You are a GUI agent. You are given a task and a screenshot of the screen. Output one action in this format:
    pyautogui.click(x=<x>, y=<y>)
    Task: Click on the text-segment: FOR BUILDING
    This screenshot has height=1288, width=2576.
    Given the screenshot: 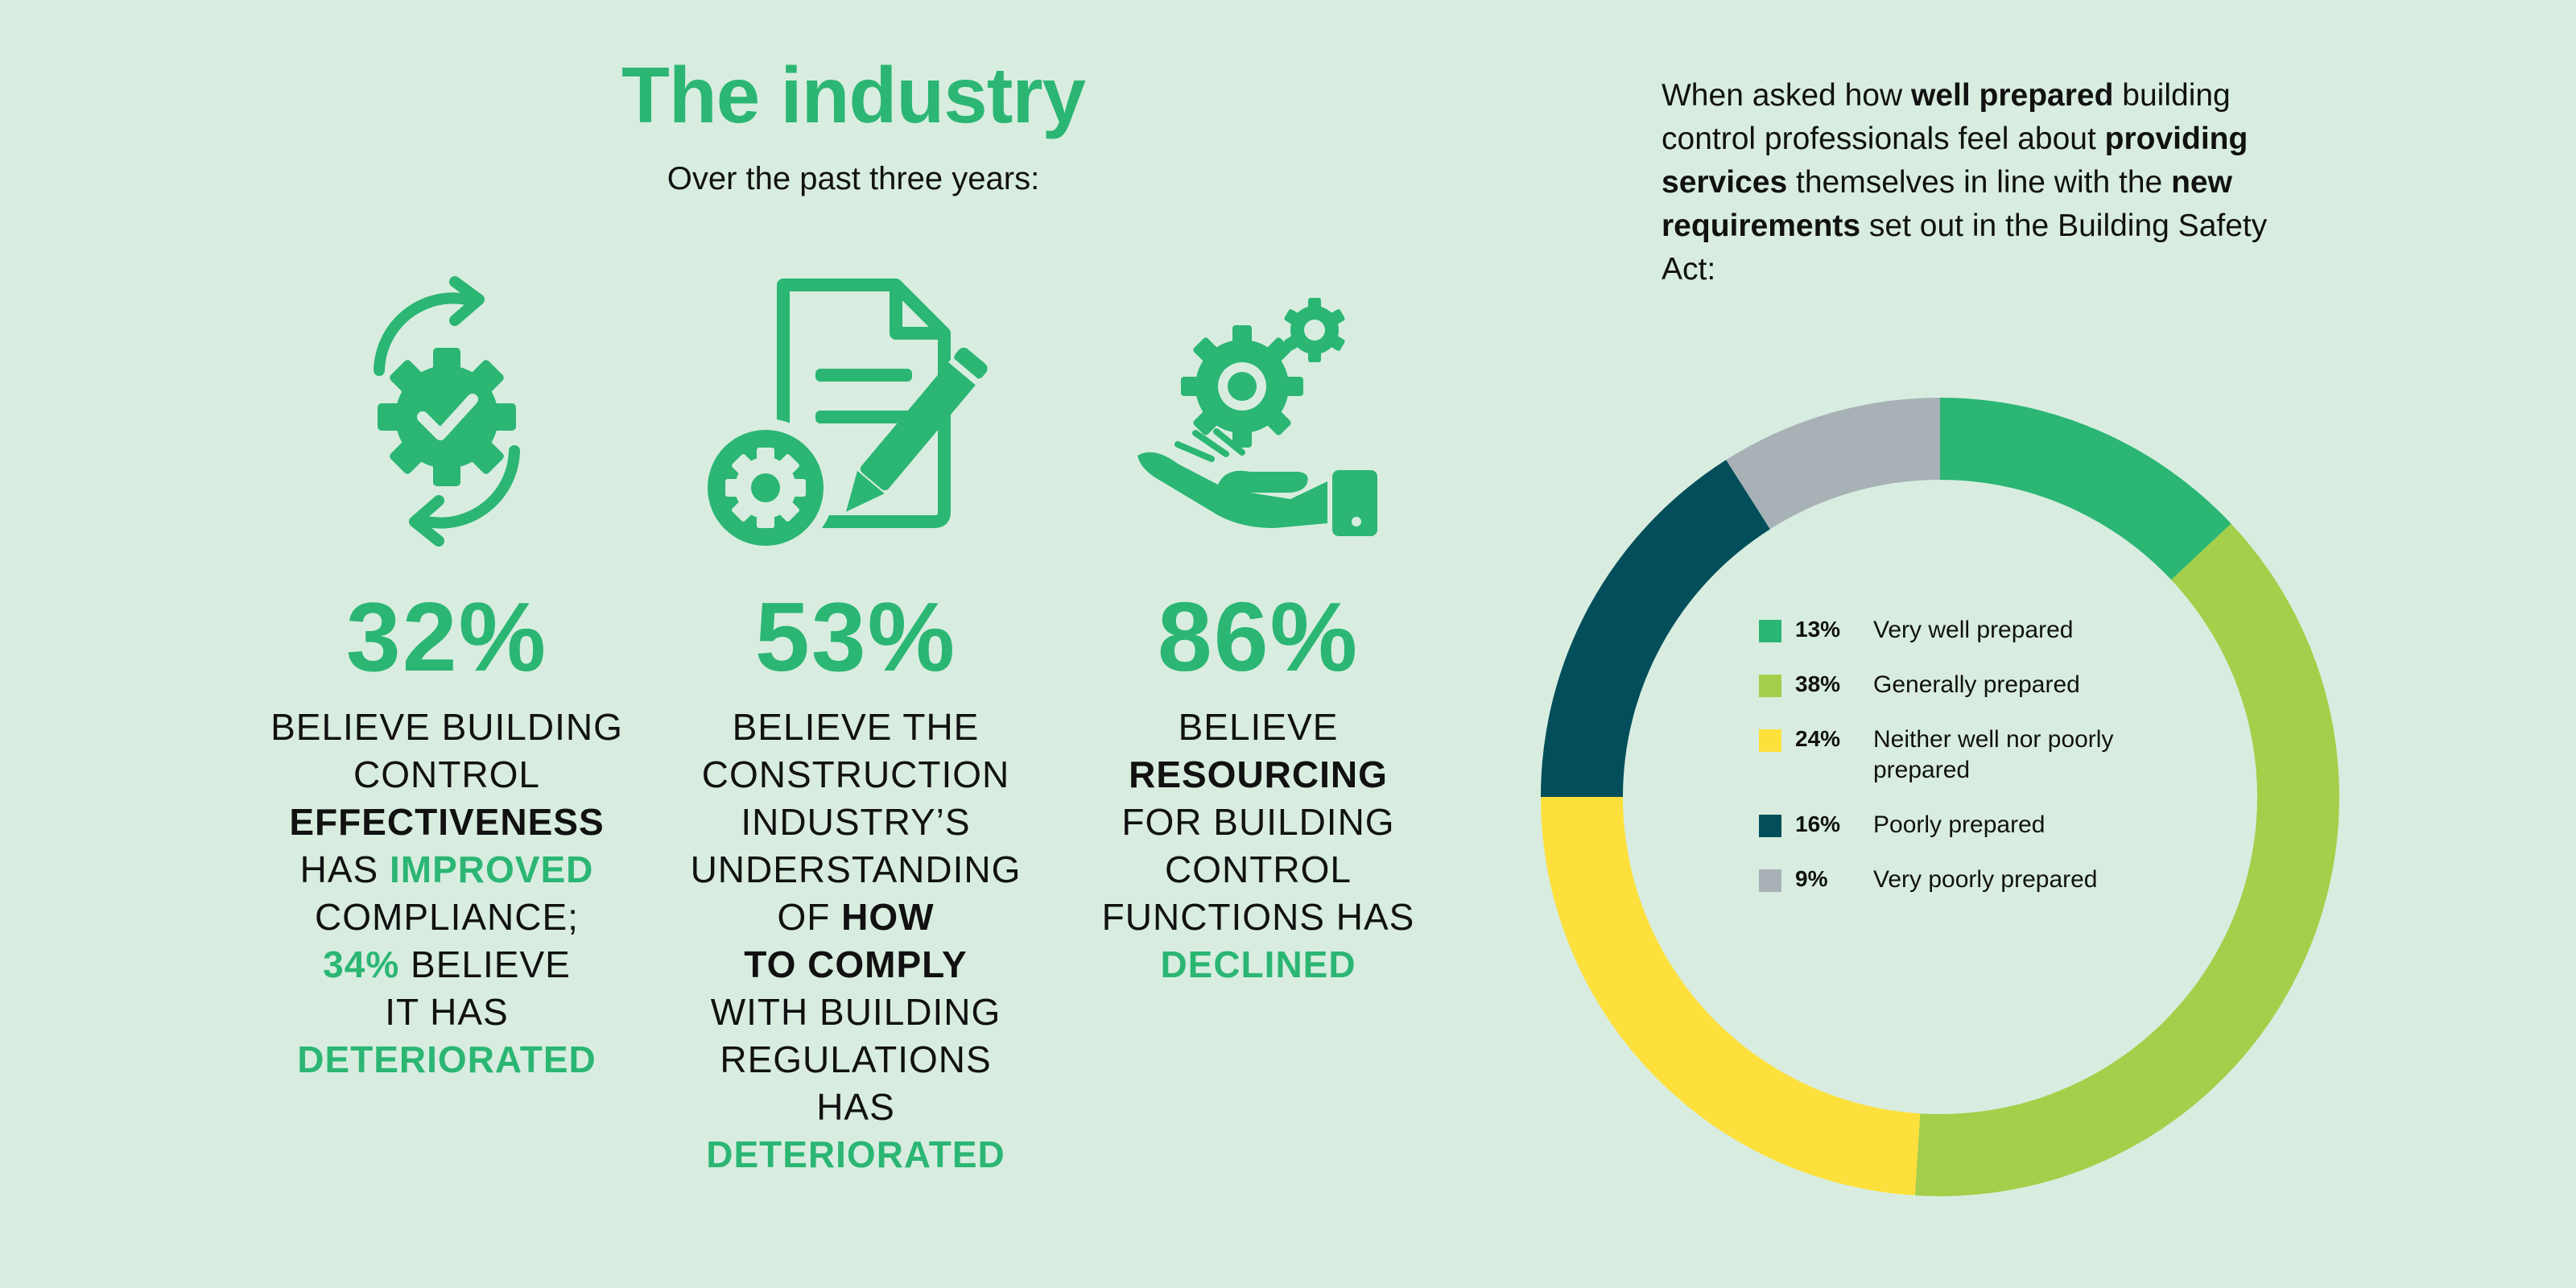 What is the action you would take?
    pyautogui.click(x=1258, y=822)
    